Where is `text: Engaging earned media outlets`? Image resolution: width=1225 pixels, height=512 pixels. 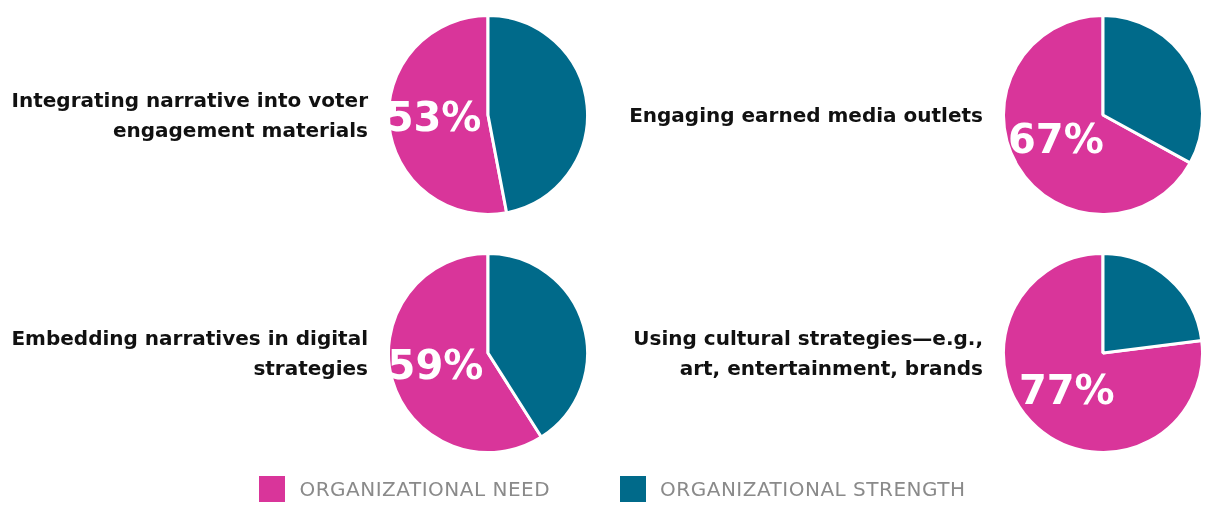 text: Engaging earned media outlets is located at coordinates (806, 115).